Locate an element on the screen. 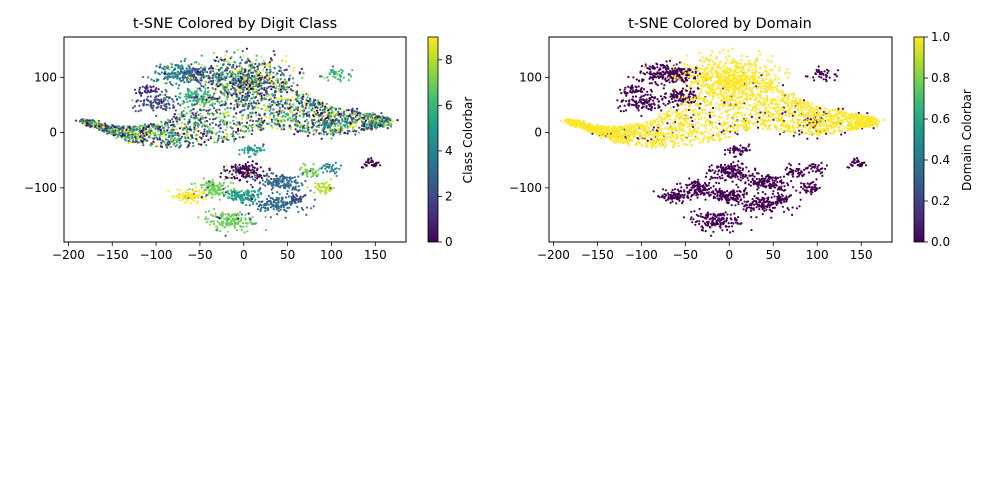 Image resolution: width=1000 pixels, height=500 pixels. x-tick-label: −200 is located at coordinates (68, 255).